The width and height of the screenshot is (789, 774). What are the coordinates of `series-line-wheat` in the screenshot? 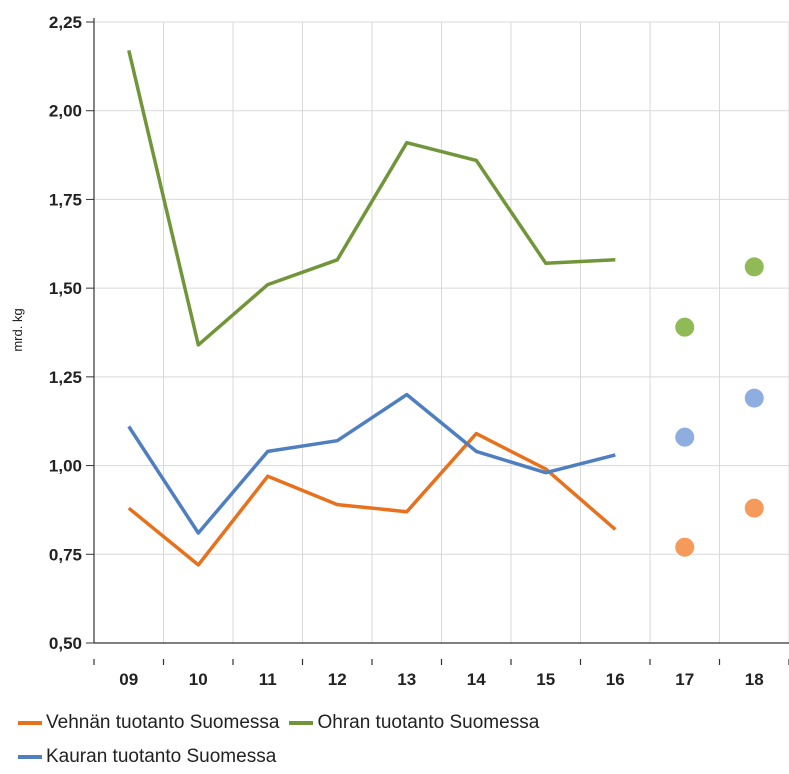 It's located at (372, 499).